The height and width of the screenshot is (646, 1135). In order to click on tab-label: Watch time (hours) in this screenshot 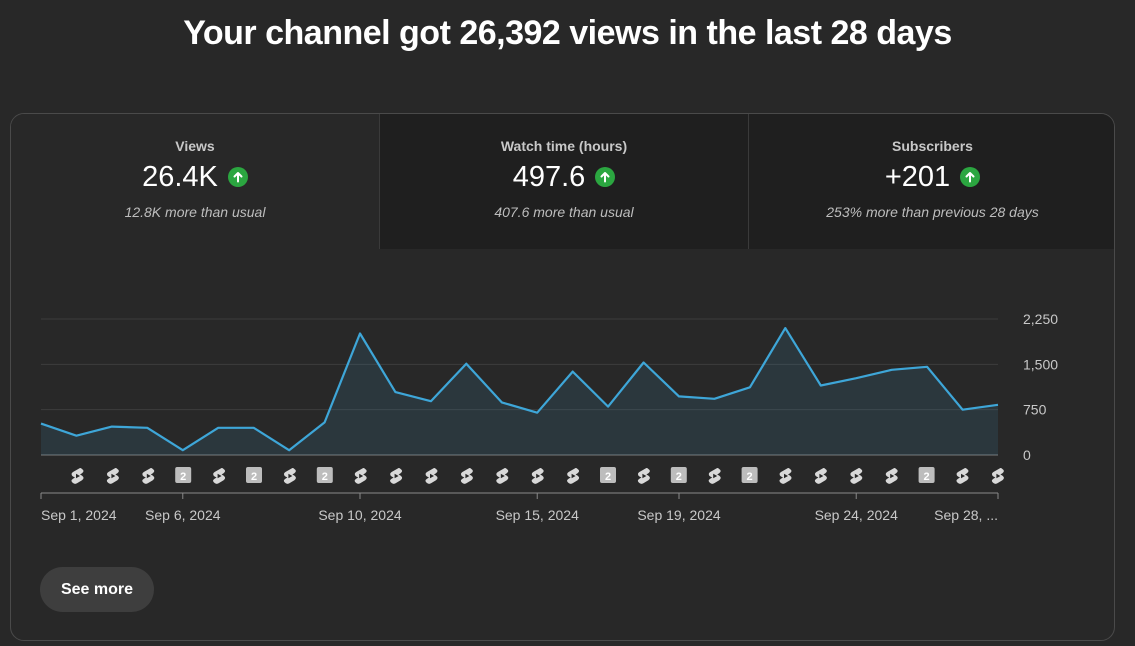, I will do `click(564, 146)`.